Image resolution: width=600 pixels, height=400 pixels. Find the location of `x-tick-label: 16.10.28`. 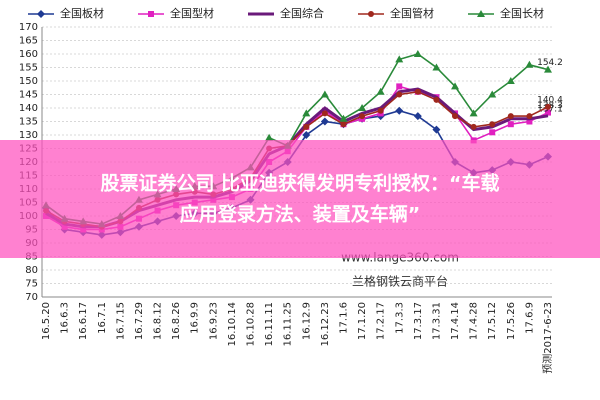

x-tick-label: 16.10.28 is located at coordinates (251, 324).